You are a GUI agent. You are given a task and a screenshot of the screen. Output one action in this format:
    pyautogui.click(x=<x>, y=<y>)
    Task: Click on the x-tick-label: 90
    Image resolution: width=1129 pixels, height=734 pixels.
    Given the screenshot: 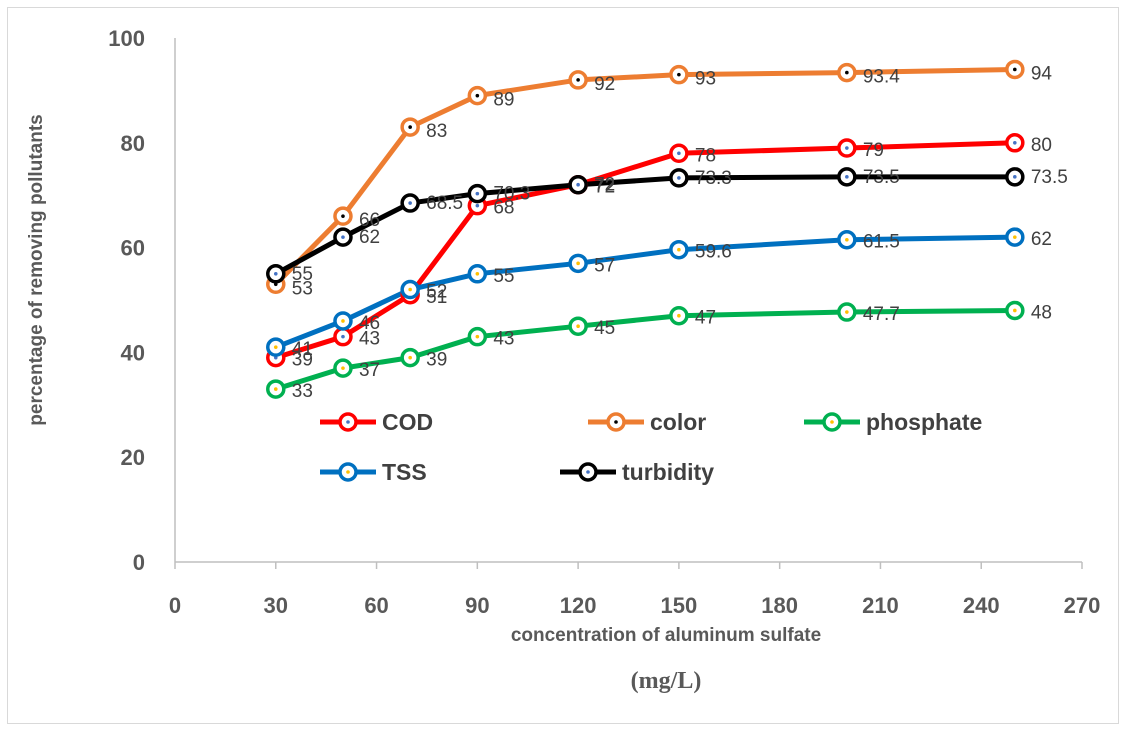 What is the action you would take?
    pyautogui.click(x=477, y=605)
    